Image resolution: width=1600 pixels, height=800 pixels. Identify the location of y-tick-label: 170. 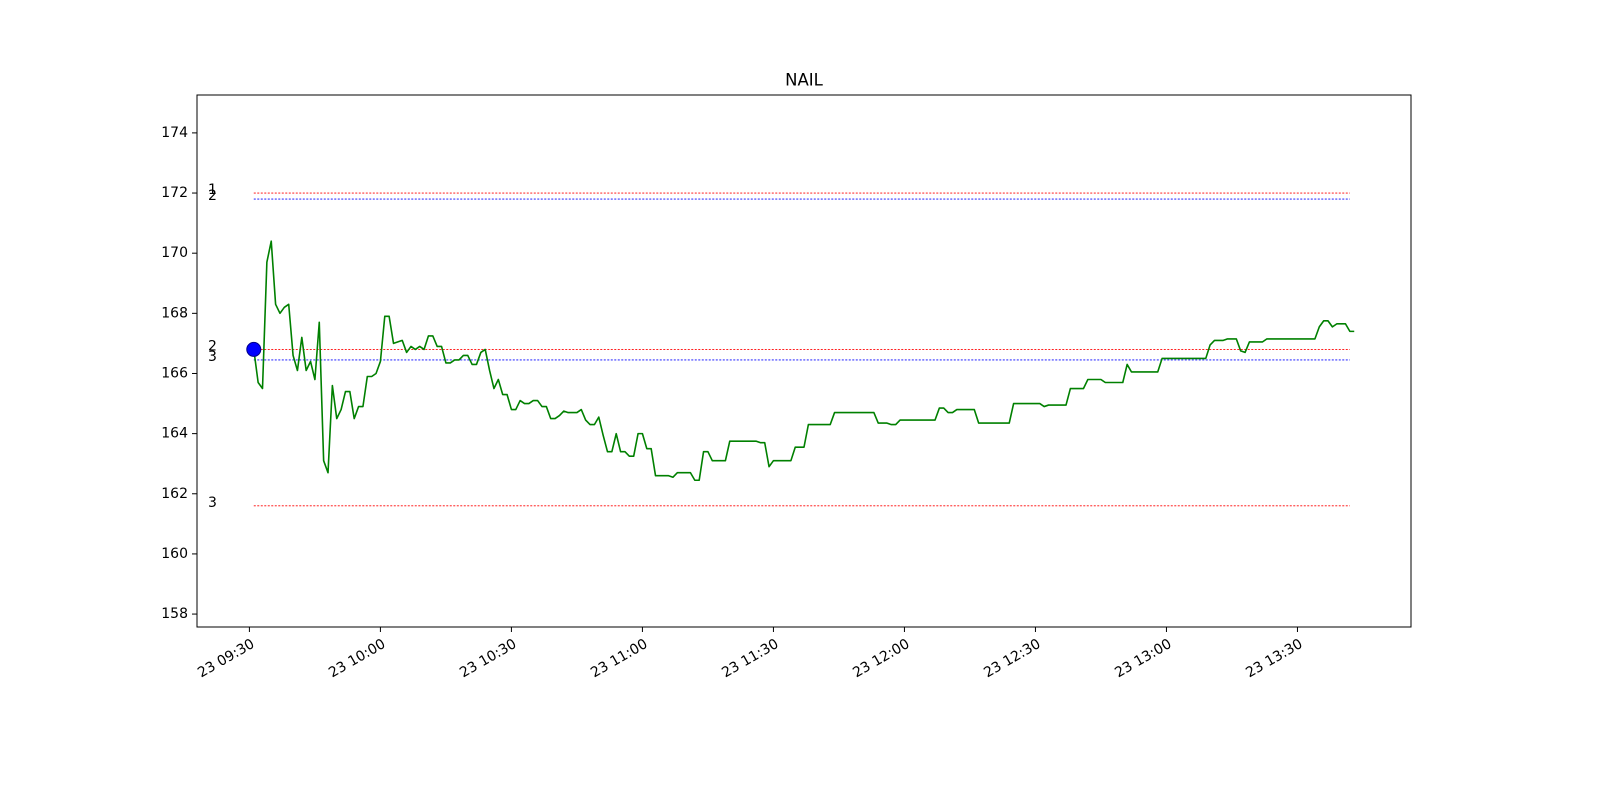
(174, 253).